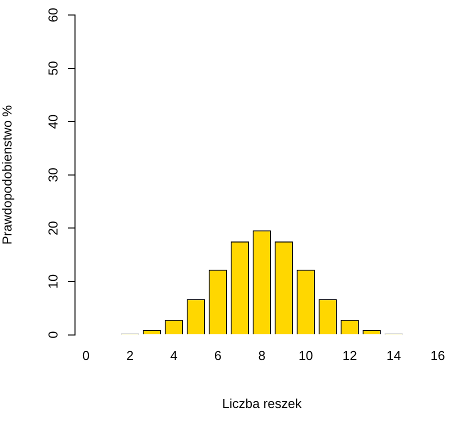 This screenshot has height=424, width=459. What do you see at coordinates (53, 68) in the screenshot?
I see `y-tick-label: 50` at bounding box center [53, 68].